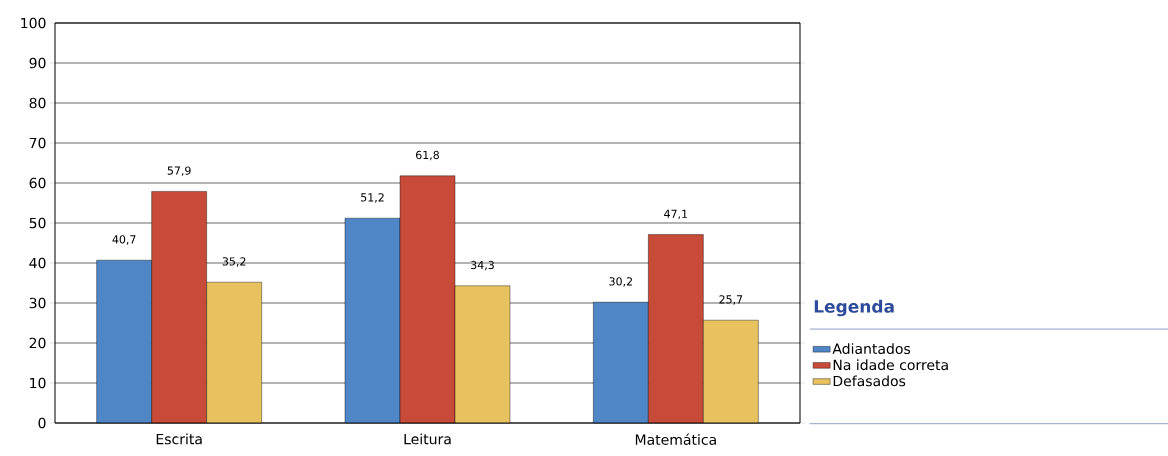 This screenshot has height=456, width=1168. Describe the element at coordinates (427, 155) in the screenshot. I see `data-label: 61,8` at that location.